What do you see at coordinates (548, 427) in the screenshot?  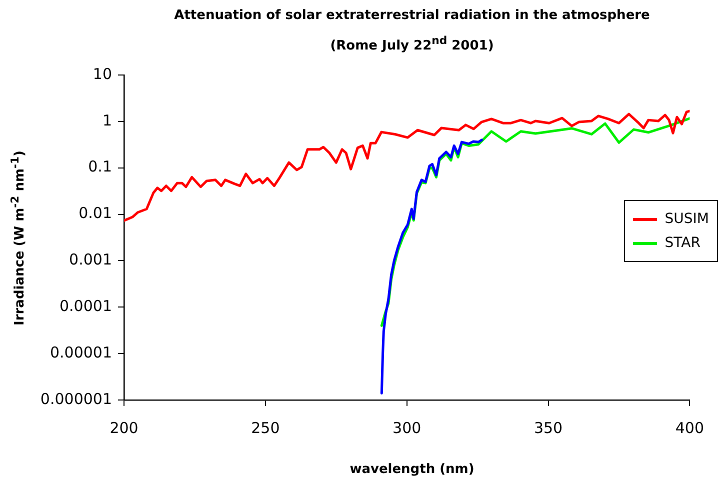 I see `x-tick-label: 350` at bounding box center [548, 427].